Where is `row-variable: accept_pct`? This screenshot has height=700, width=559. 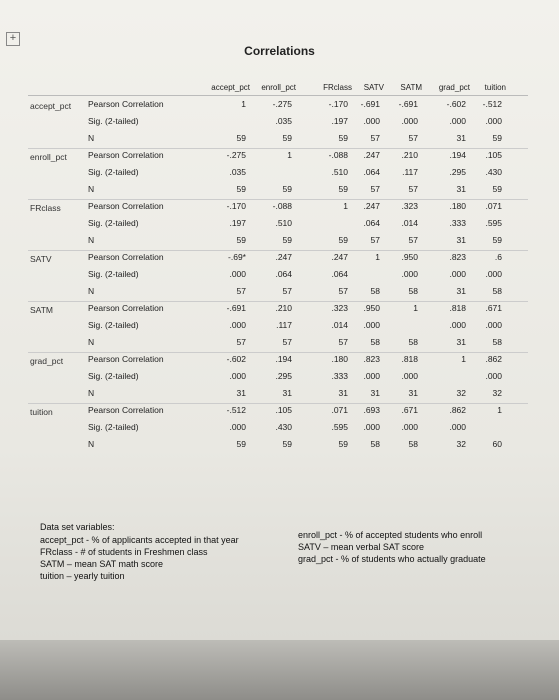 row-variable: accept_pct is located at coordinates (51, 106).